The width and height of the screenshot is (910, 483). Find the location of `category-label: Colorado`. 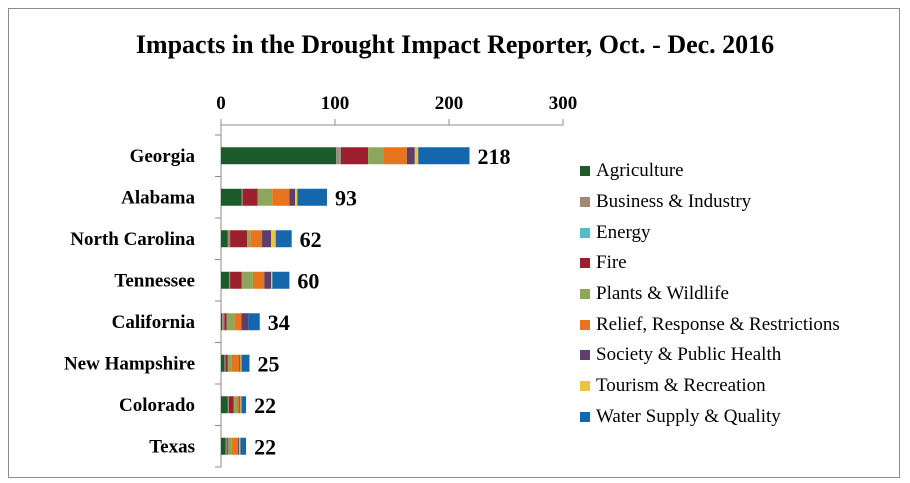

category-label: Colorado is located at coordinates (157, 405).